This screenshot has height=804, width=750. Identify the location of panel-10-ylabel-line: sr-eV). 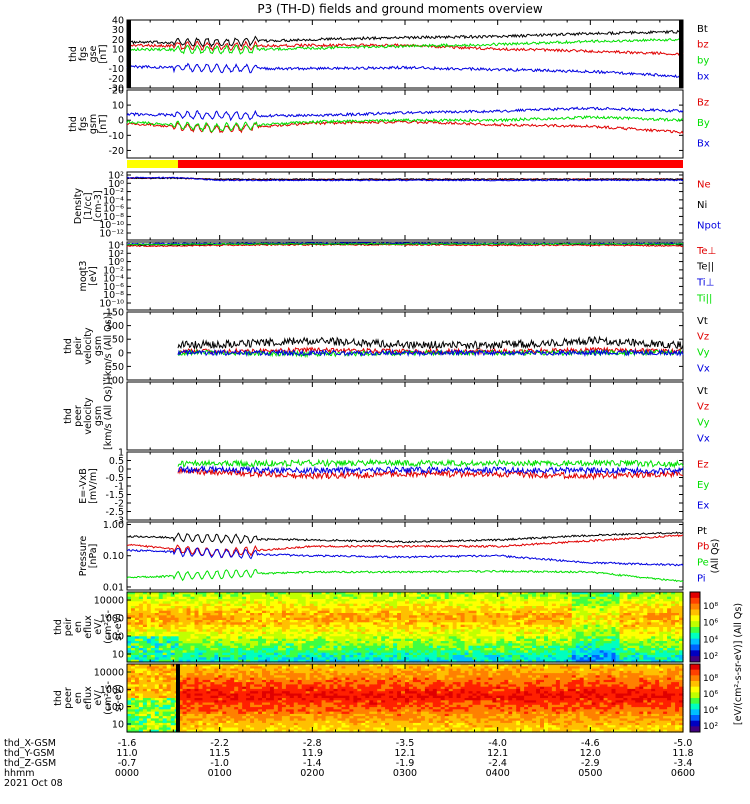
(118, 627).